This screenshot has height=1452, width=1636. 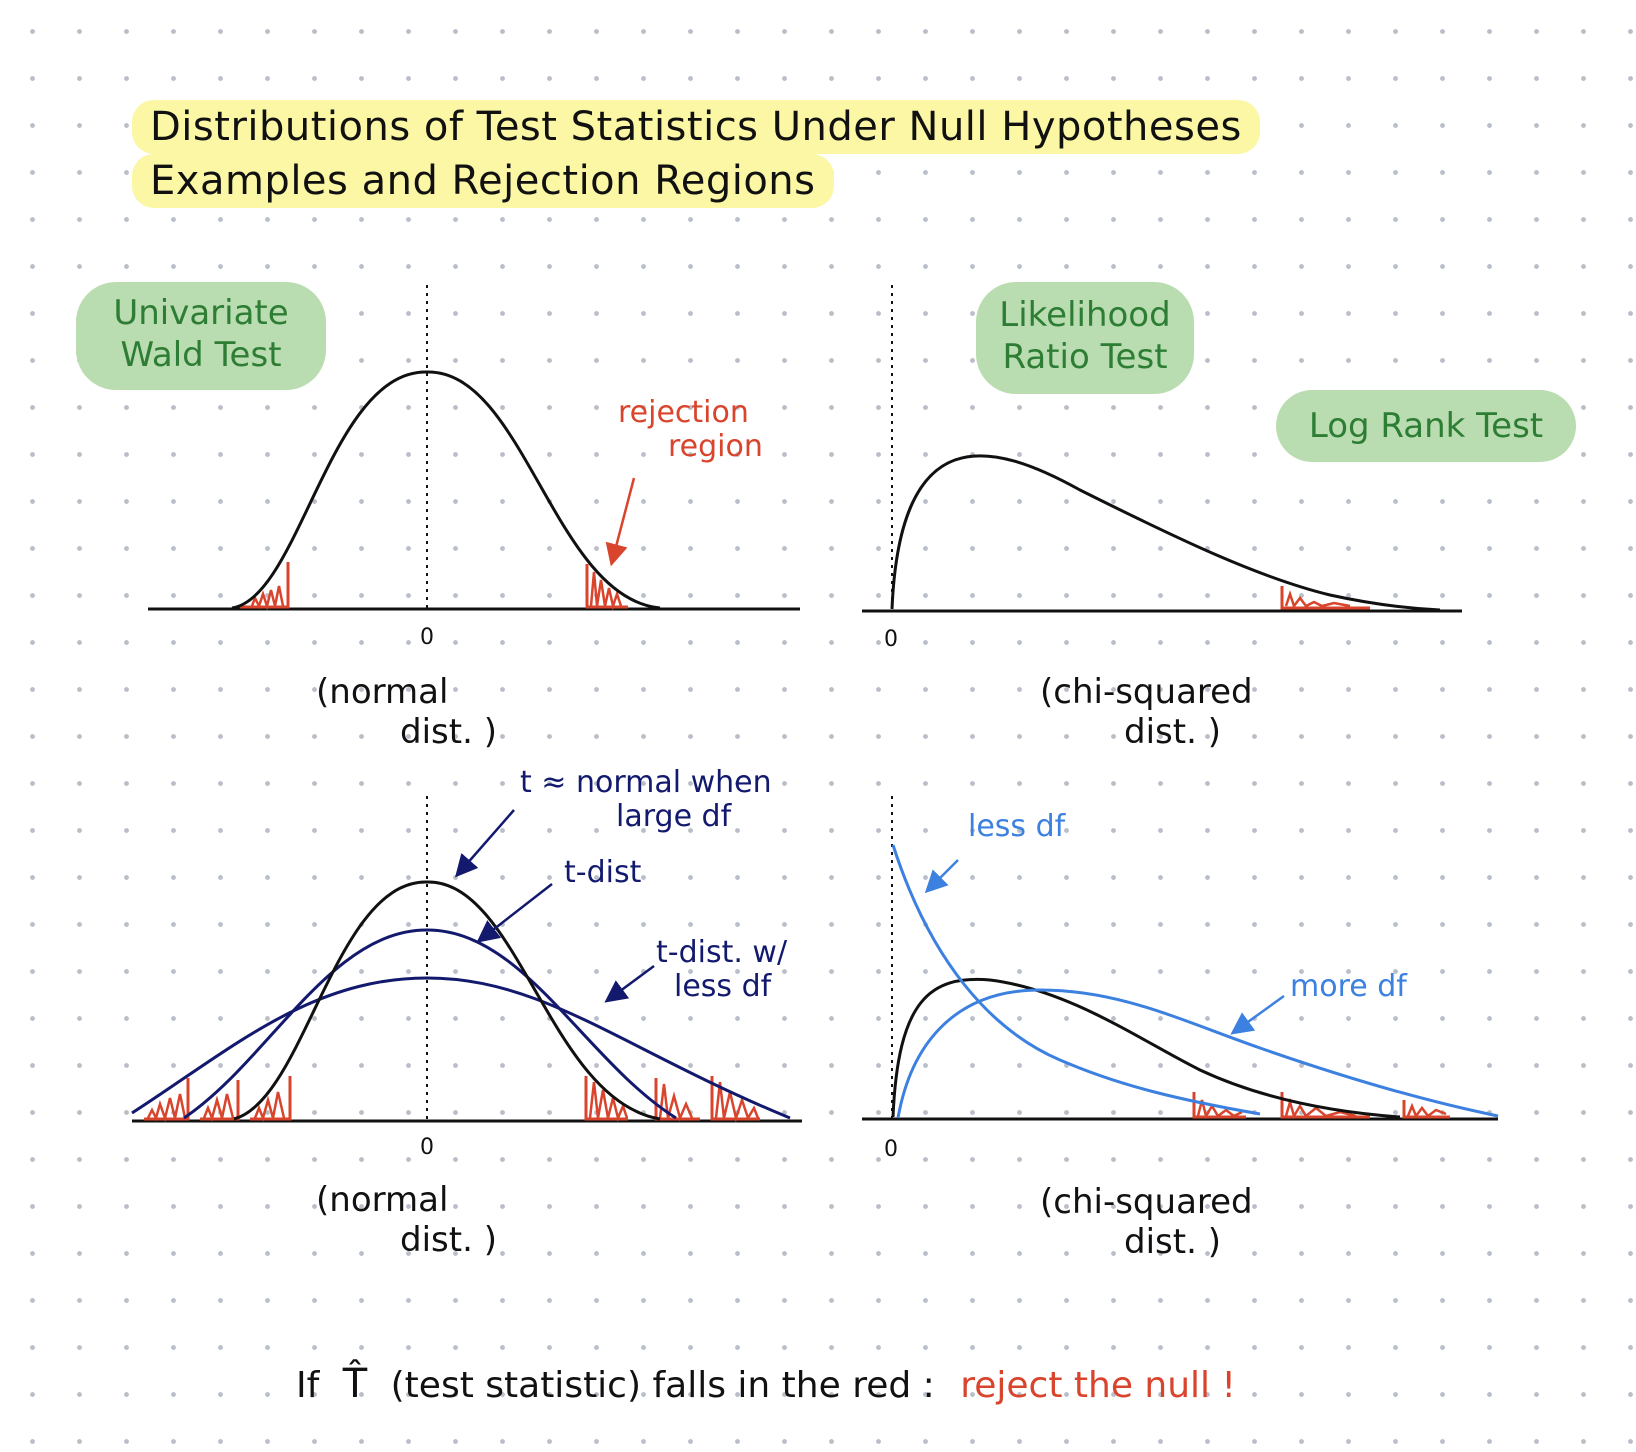 I want to click on rejection-hatch-t-right, so click(x=676, y=1102).